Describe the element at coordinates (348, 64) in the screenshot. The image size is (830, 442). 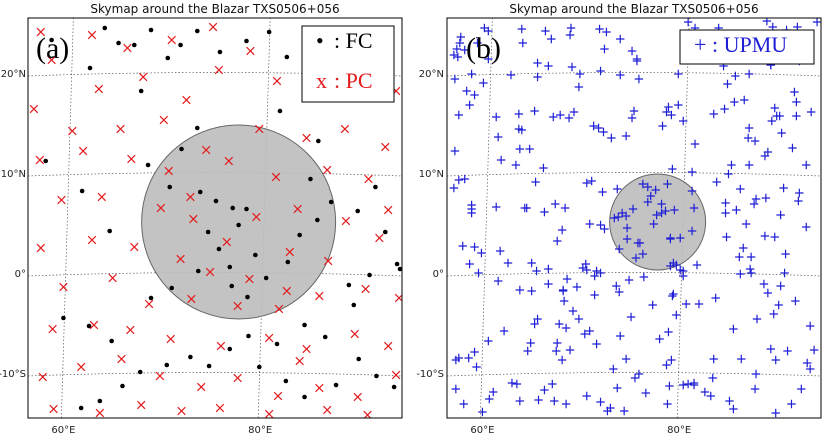
I see `legend: •: FC x: PC` at that location.